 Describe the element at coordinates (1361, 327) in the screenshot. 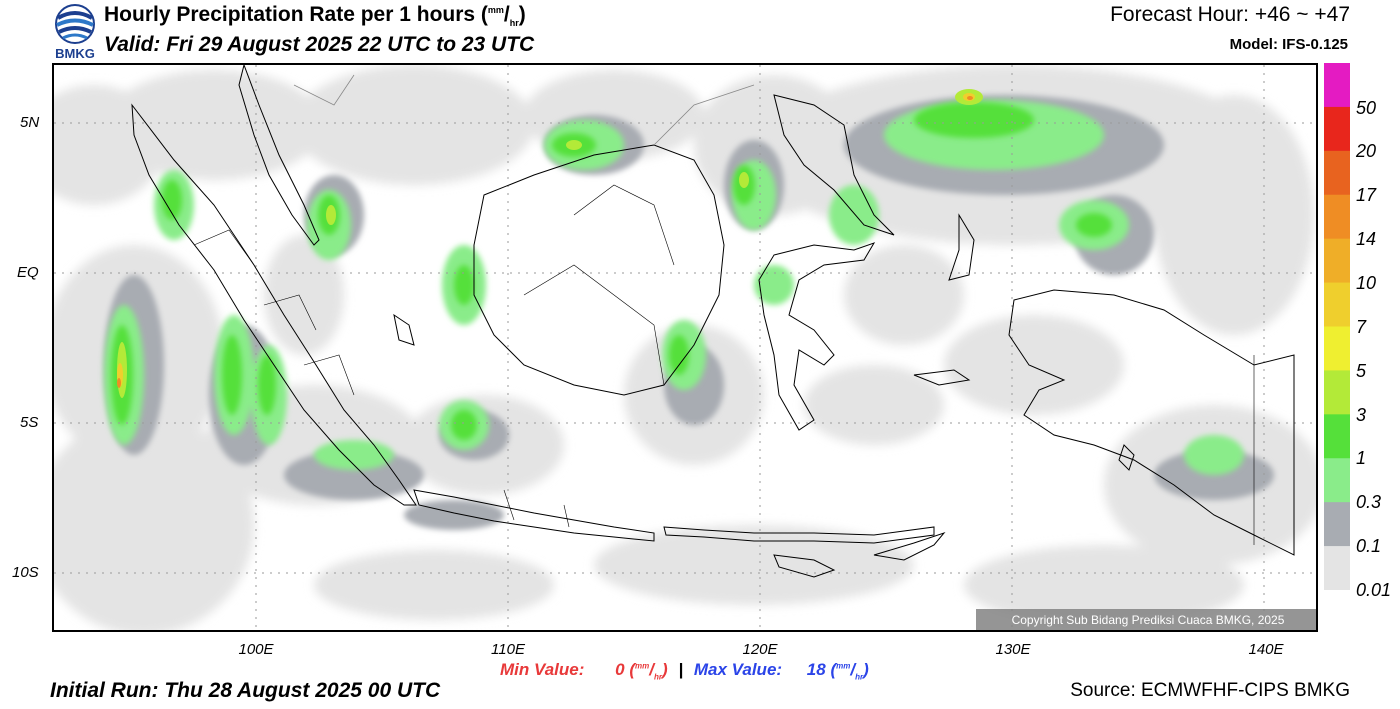

I see `colorbar-label: 7` at that location.